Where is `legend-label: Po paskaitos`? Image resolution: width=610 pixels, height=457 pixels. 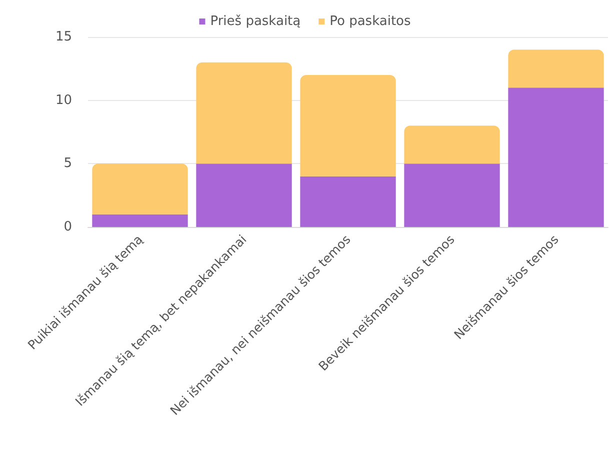
legend-label: Po paskaitos is located at coordinates (371, 21).